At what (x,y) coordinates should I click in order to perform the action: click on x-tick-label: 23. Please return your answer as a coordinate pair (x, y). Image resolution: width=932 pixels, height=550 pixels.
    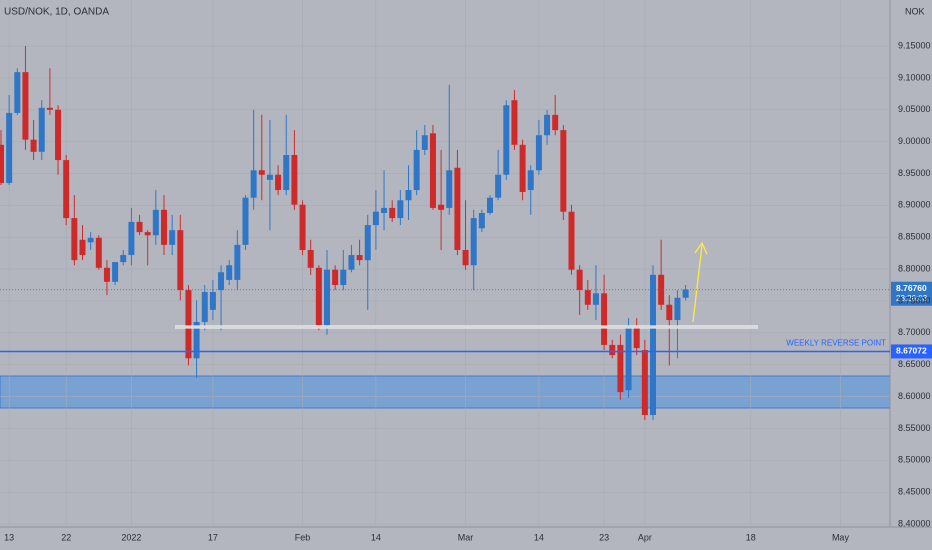
    Looking at the image, I should click on (604, 537).